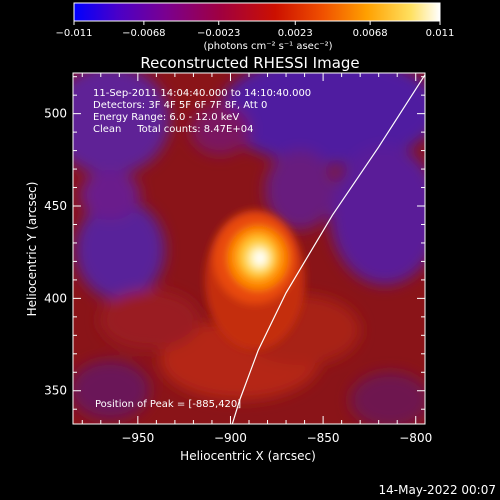 This screenshot has height=500, width=500. I want to click on colorbar-unit-label: (photons cm⁻² s⁻¹ asec⁻²), so click(267, 46).